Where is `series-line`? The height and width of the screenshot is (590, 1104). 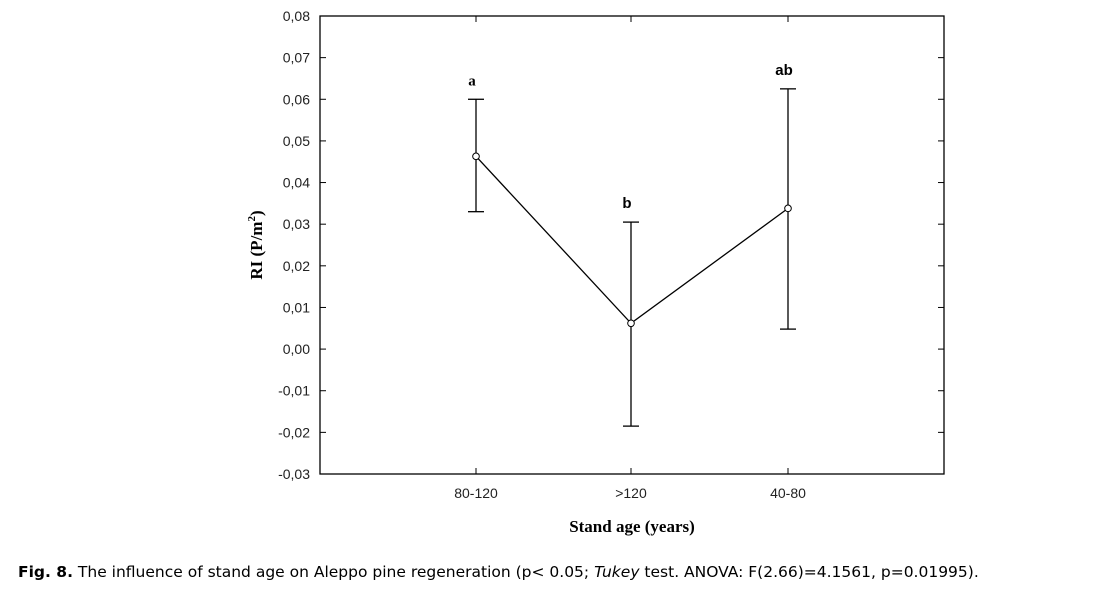
series-line is located at coordinates (632, 240).